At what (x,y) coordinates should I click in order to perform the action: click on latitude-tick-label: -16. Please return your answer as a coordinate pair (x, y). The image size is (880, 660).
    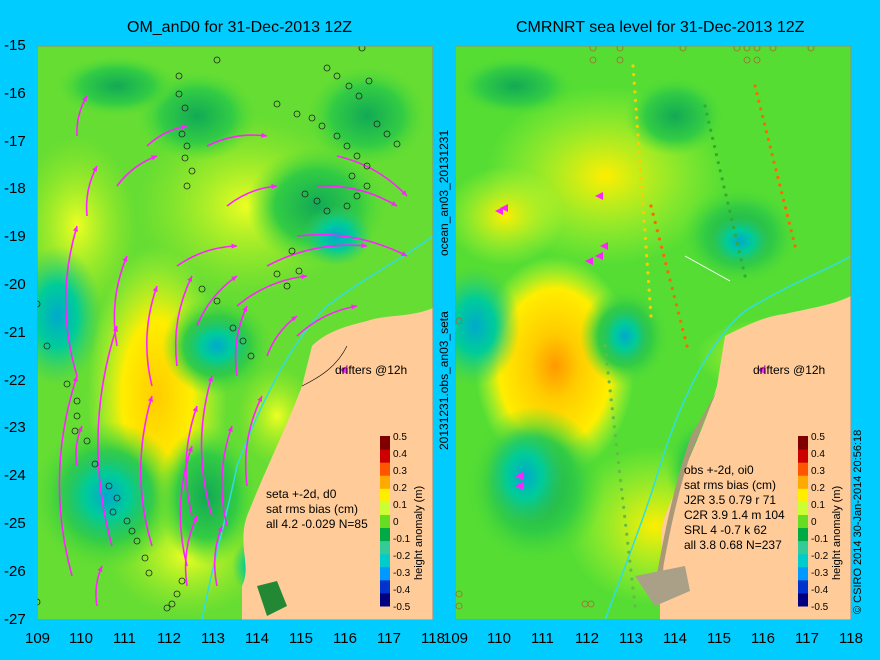
    Looking at the image, I should click on (15, 93).